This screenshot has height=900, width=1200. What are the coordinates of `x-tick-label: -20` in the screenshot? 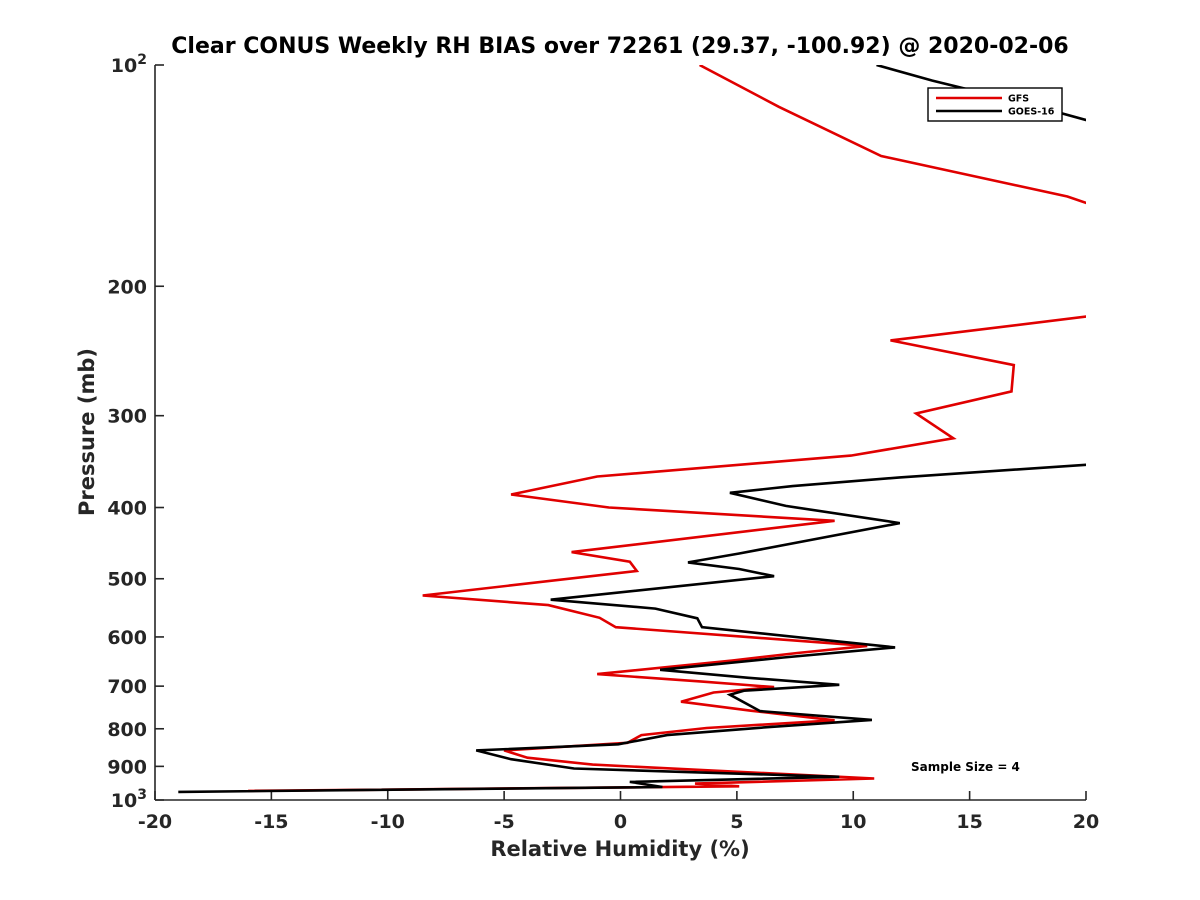 It's located at (155, 822).